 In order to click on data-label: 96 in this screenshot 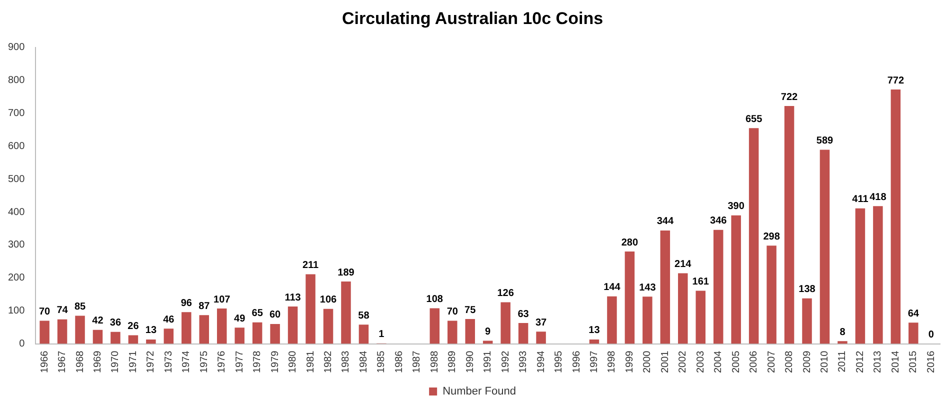, I will do `click(186, 303)`.